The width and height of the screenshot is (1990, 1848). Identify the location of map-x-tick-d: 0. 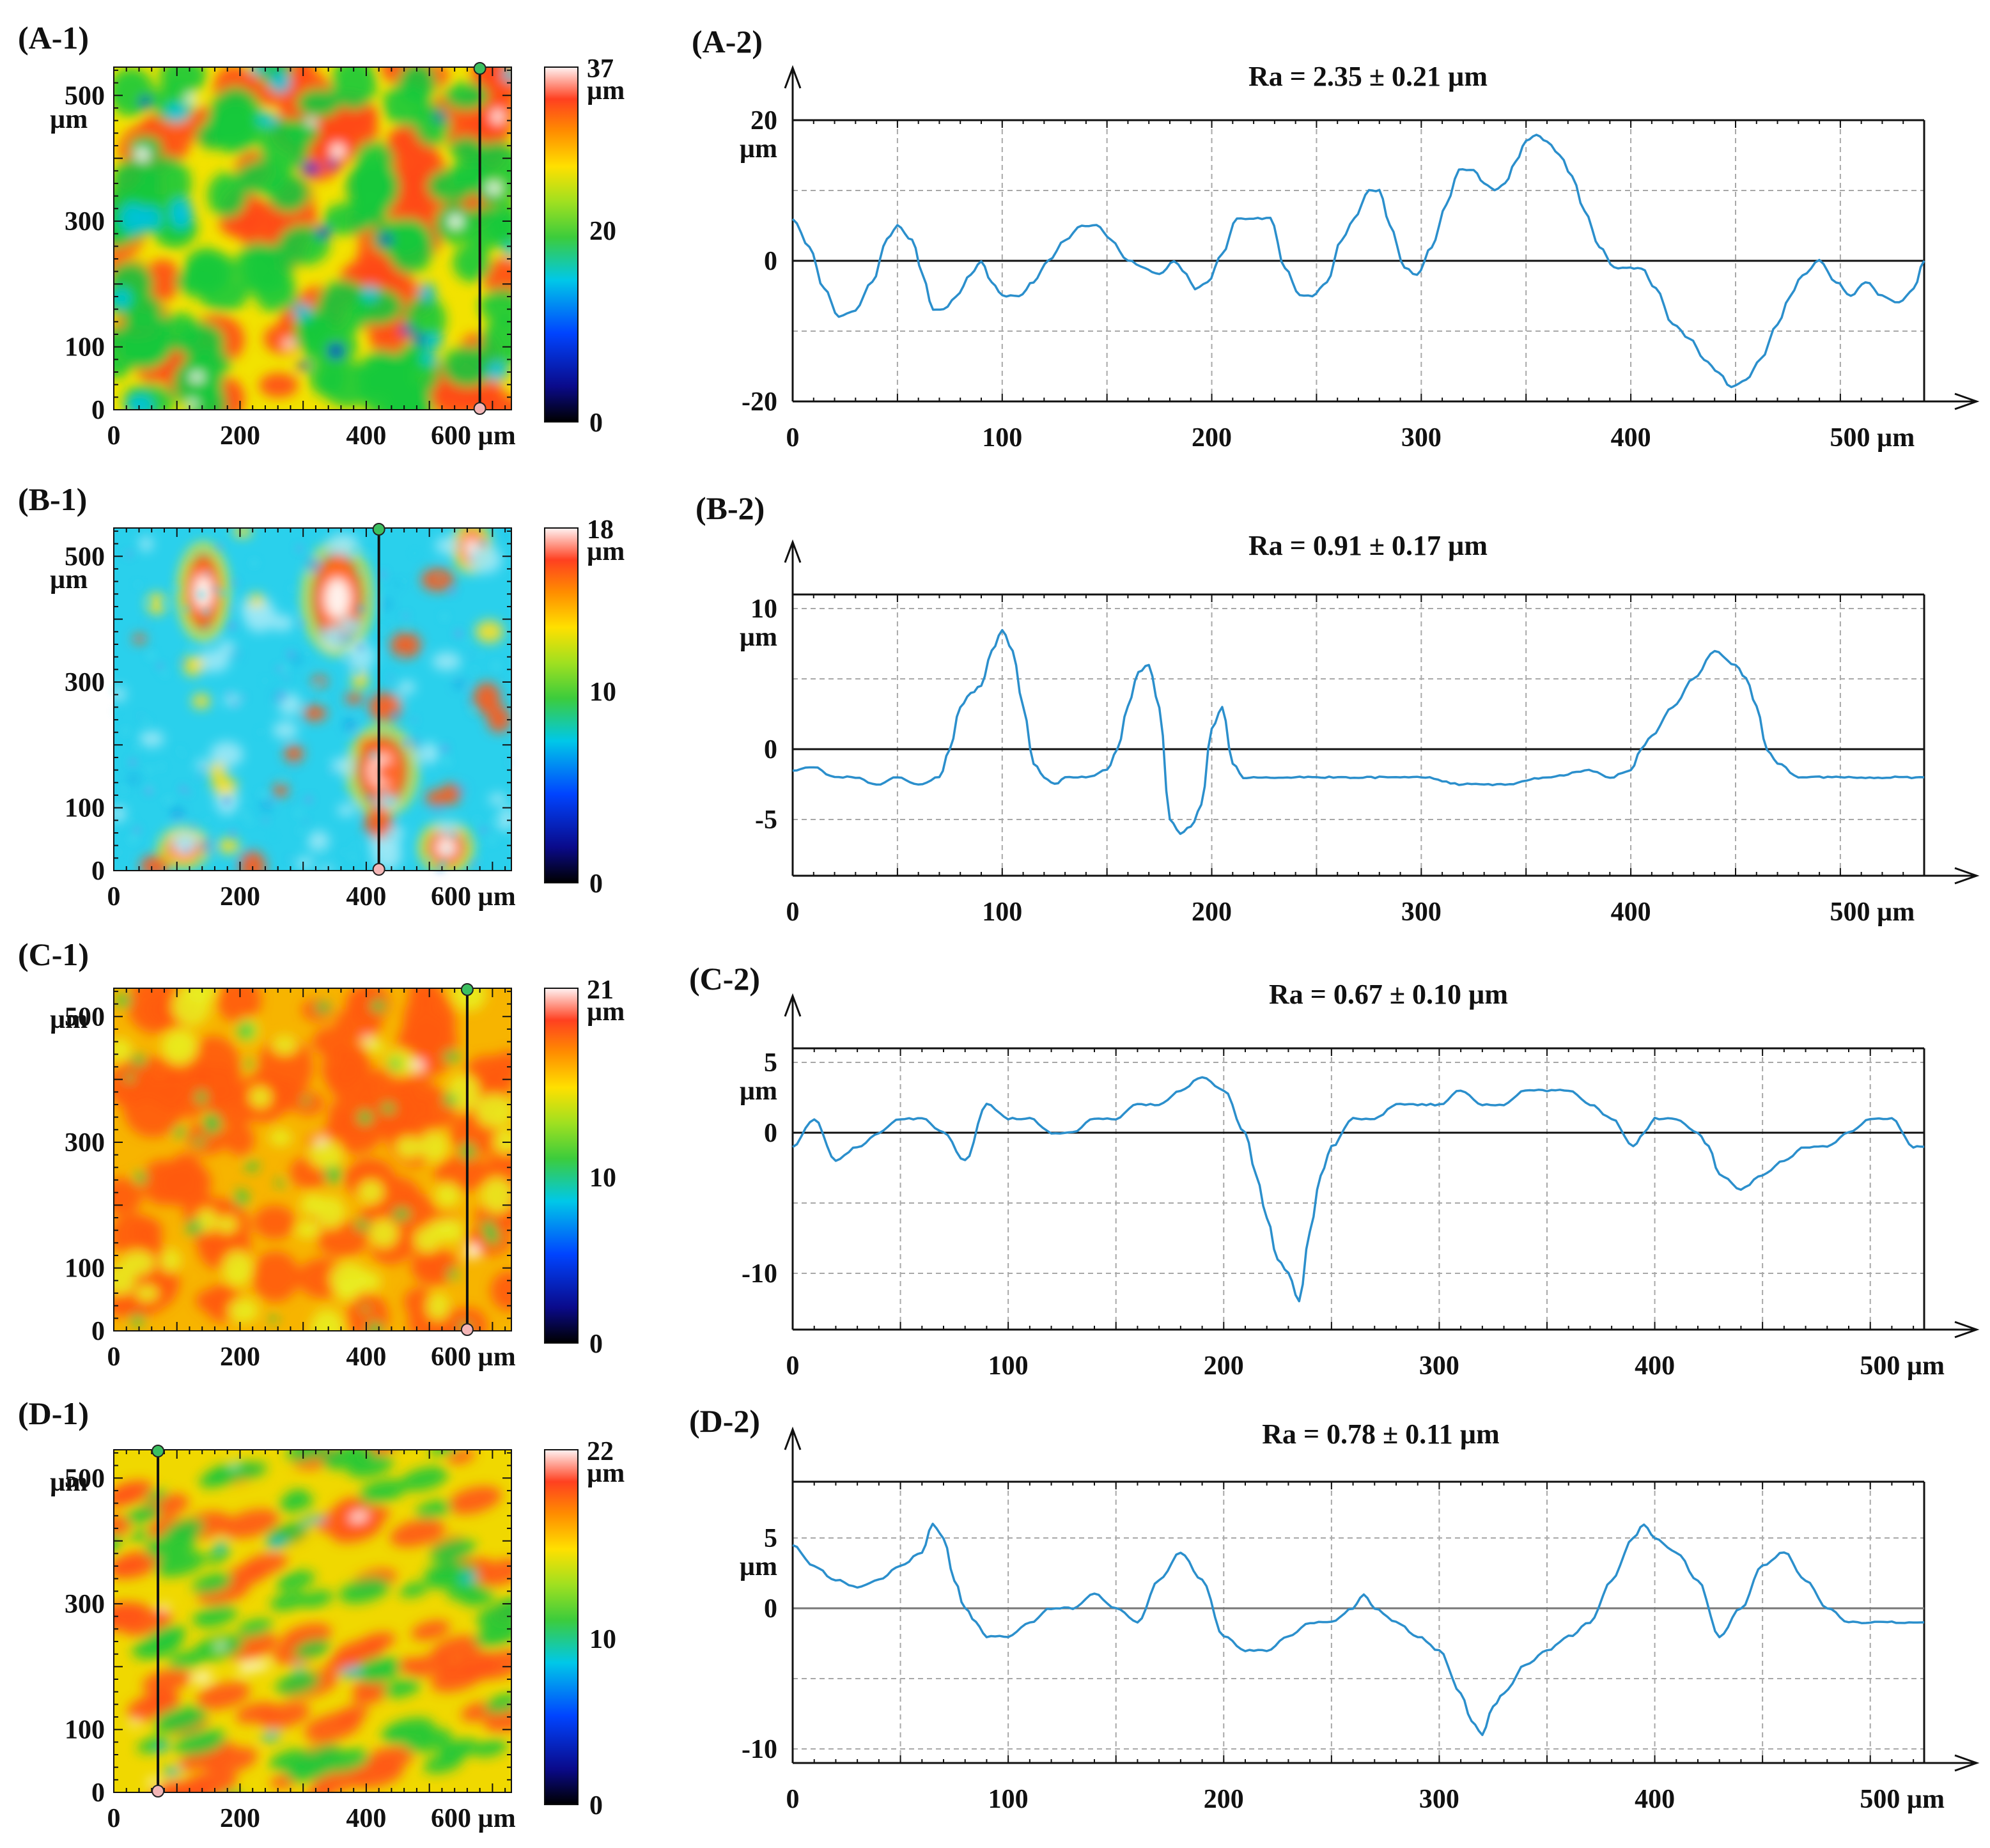
(114, 1819).